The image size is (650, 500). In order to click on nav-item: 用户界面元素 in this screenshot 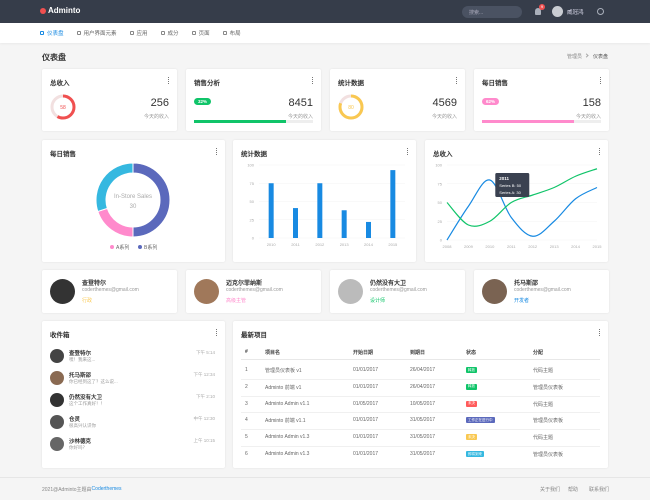, I will do `click(96, 33)`.